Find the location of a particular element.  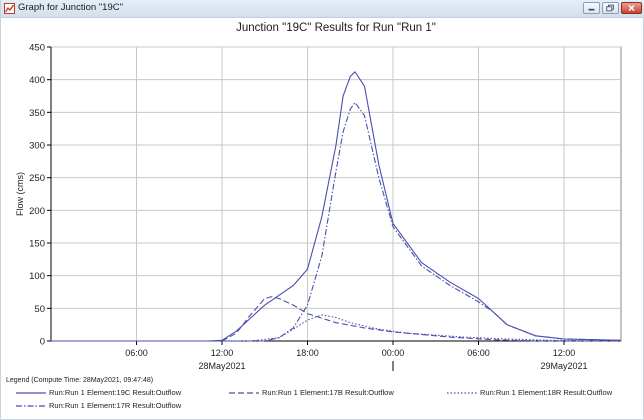

maximize-icon is located at coordinates (610, 8).